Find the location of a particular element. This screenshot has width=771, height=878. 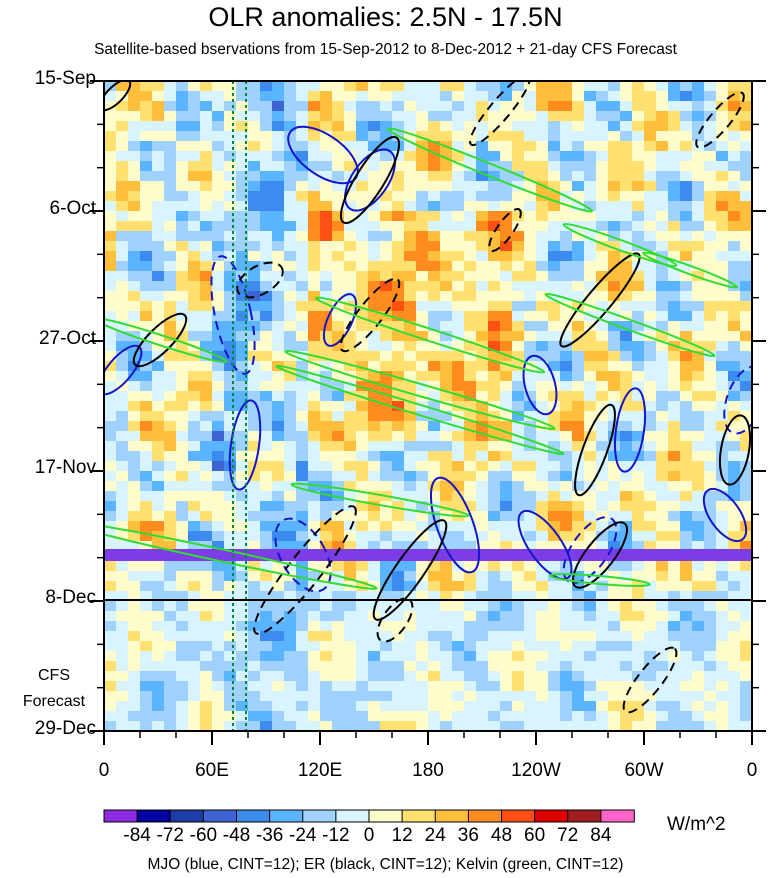

x-tick-label-1: 60E is located at coordinates (212, 770).